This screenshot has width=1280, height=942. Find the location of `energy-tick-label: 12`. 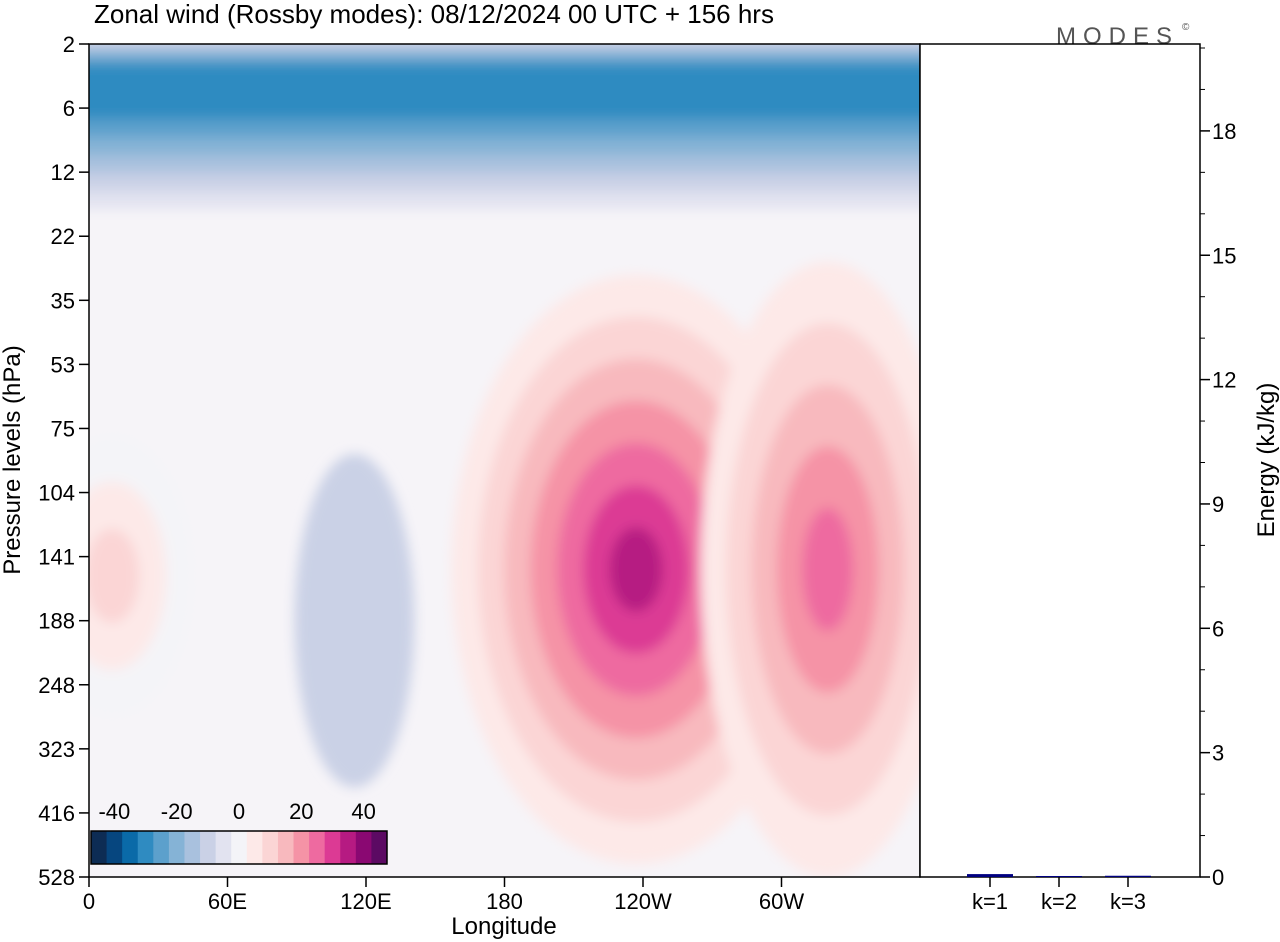

energy-tick-label: 12 is located at coordinates (1224, 380).